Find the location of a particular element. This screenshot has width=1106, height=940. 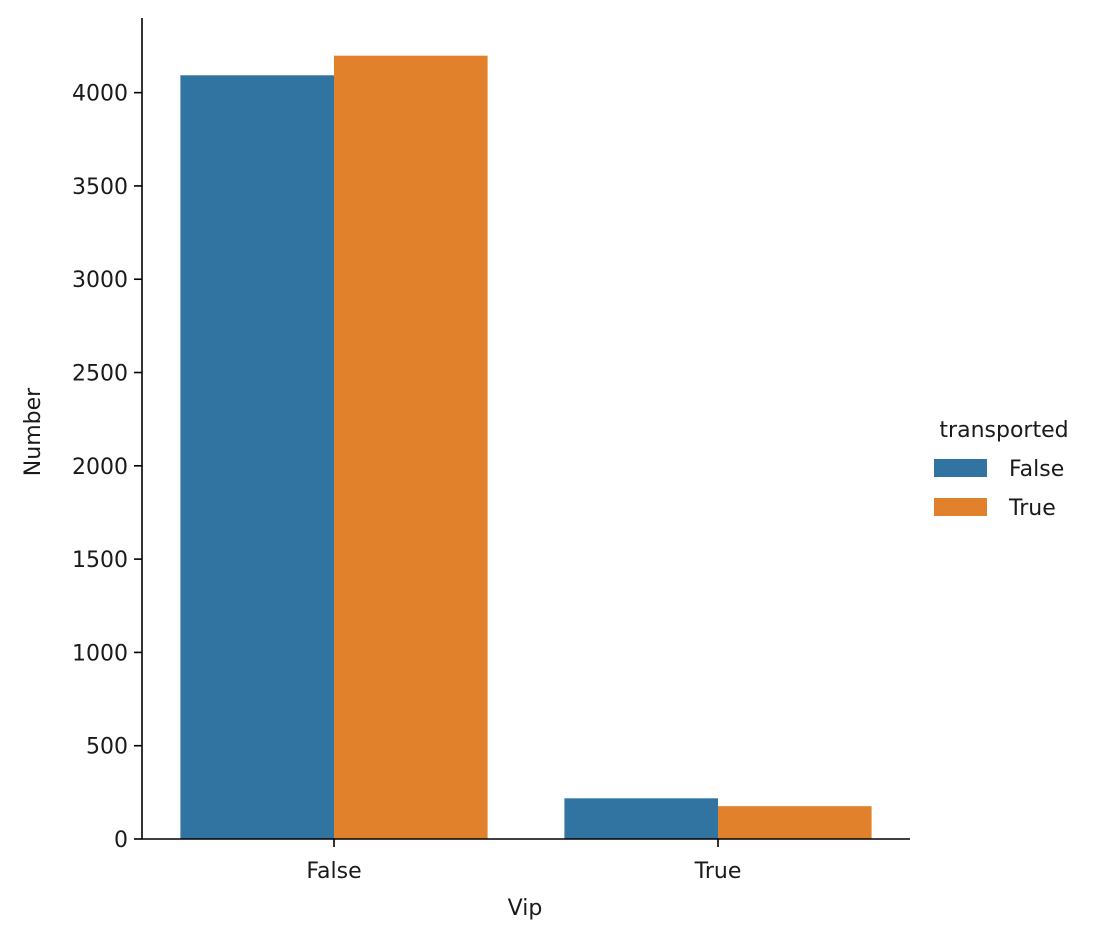

legend-label-true: True is located at coordinates (1032, 508).